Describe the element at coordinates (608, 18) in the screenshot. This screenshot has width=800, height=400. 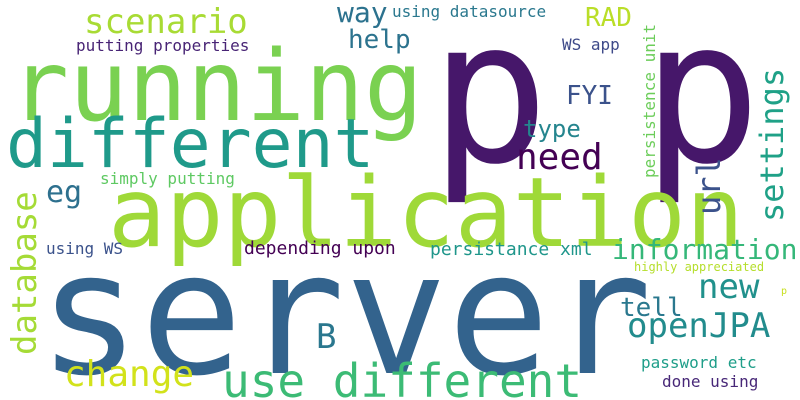
I see `word-rad: RAD` at that location.